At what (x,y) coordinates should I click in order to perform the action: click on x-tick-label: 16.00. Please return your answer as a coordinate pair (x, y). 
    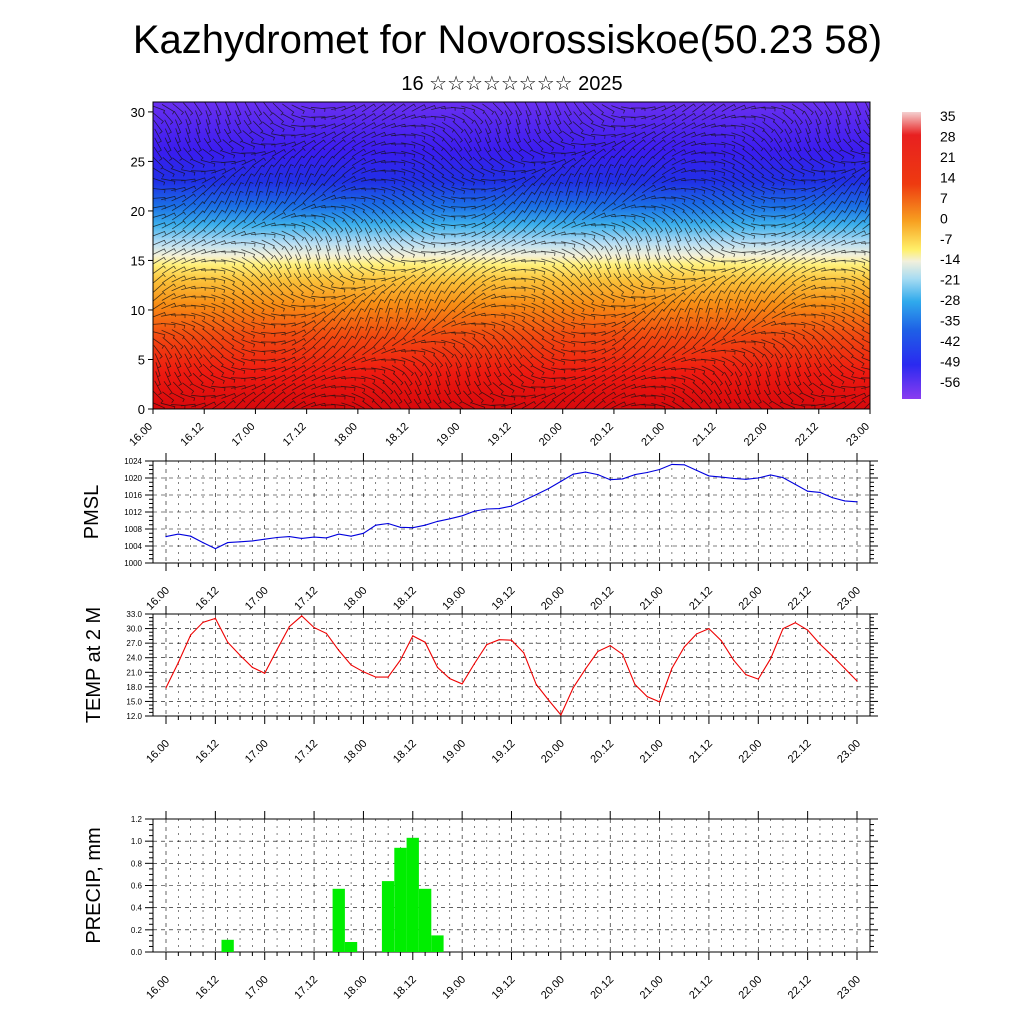
    Looking at the image, I should click on (158, 752).